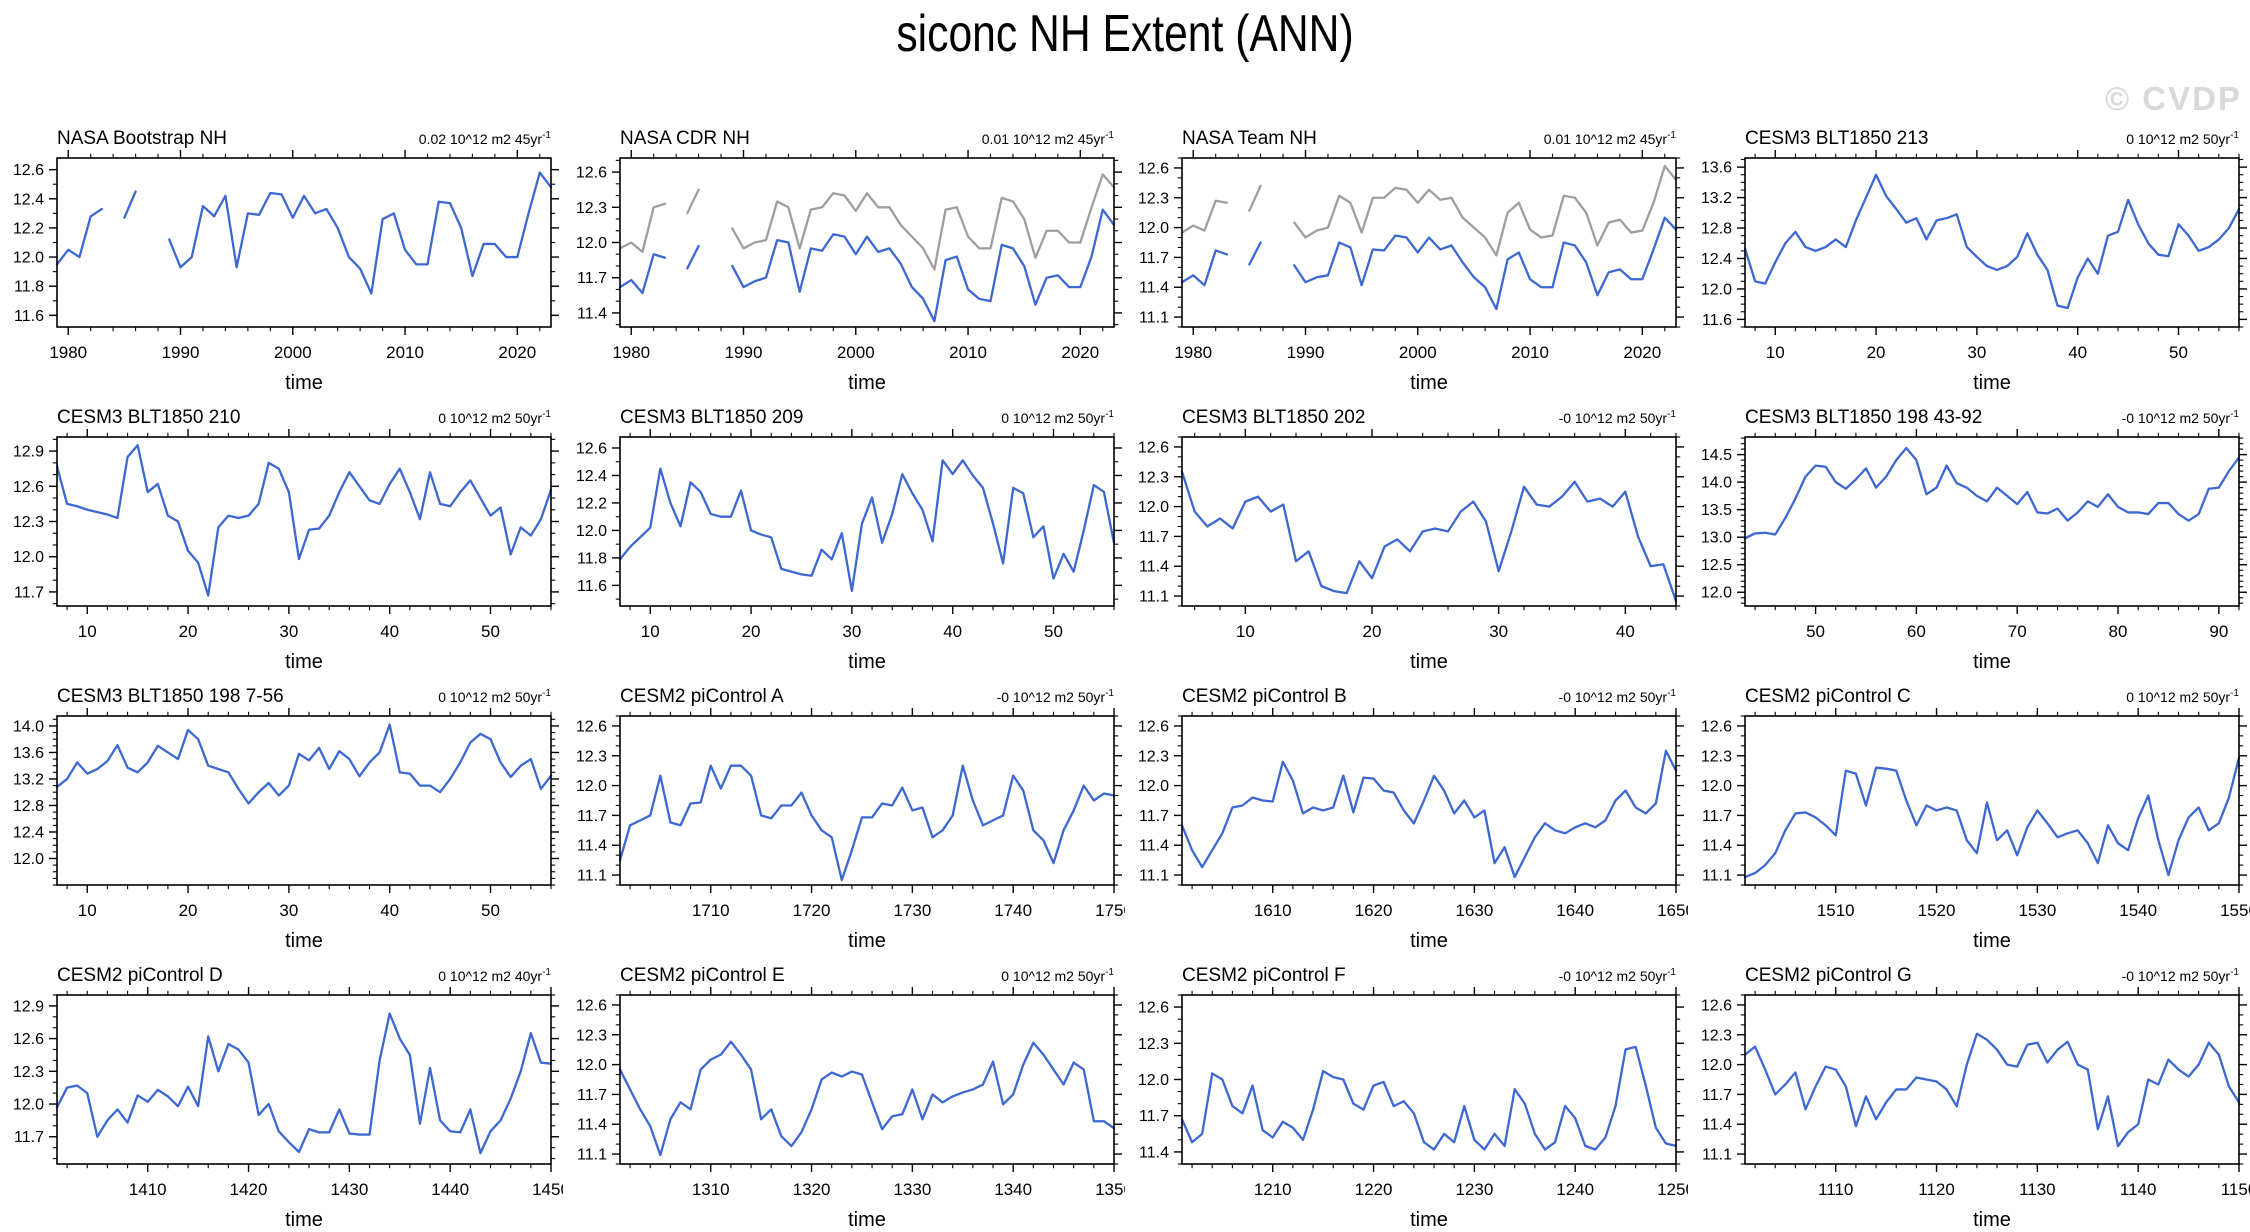 Image resolution: width=2250 pixels, height=1232 pixels. What do you see at coordinates (1715, 198) in the screenshot?
I see `y-tick-label: 13.2` at bounding box center [1715, 198].